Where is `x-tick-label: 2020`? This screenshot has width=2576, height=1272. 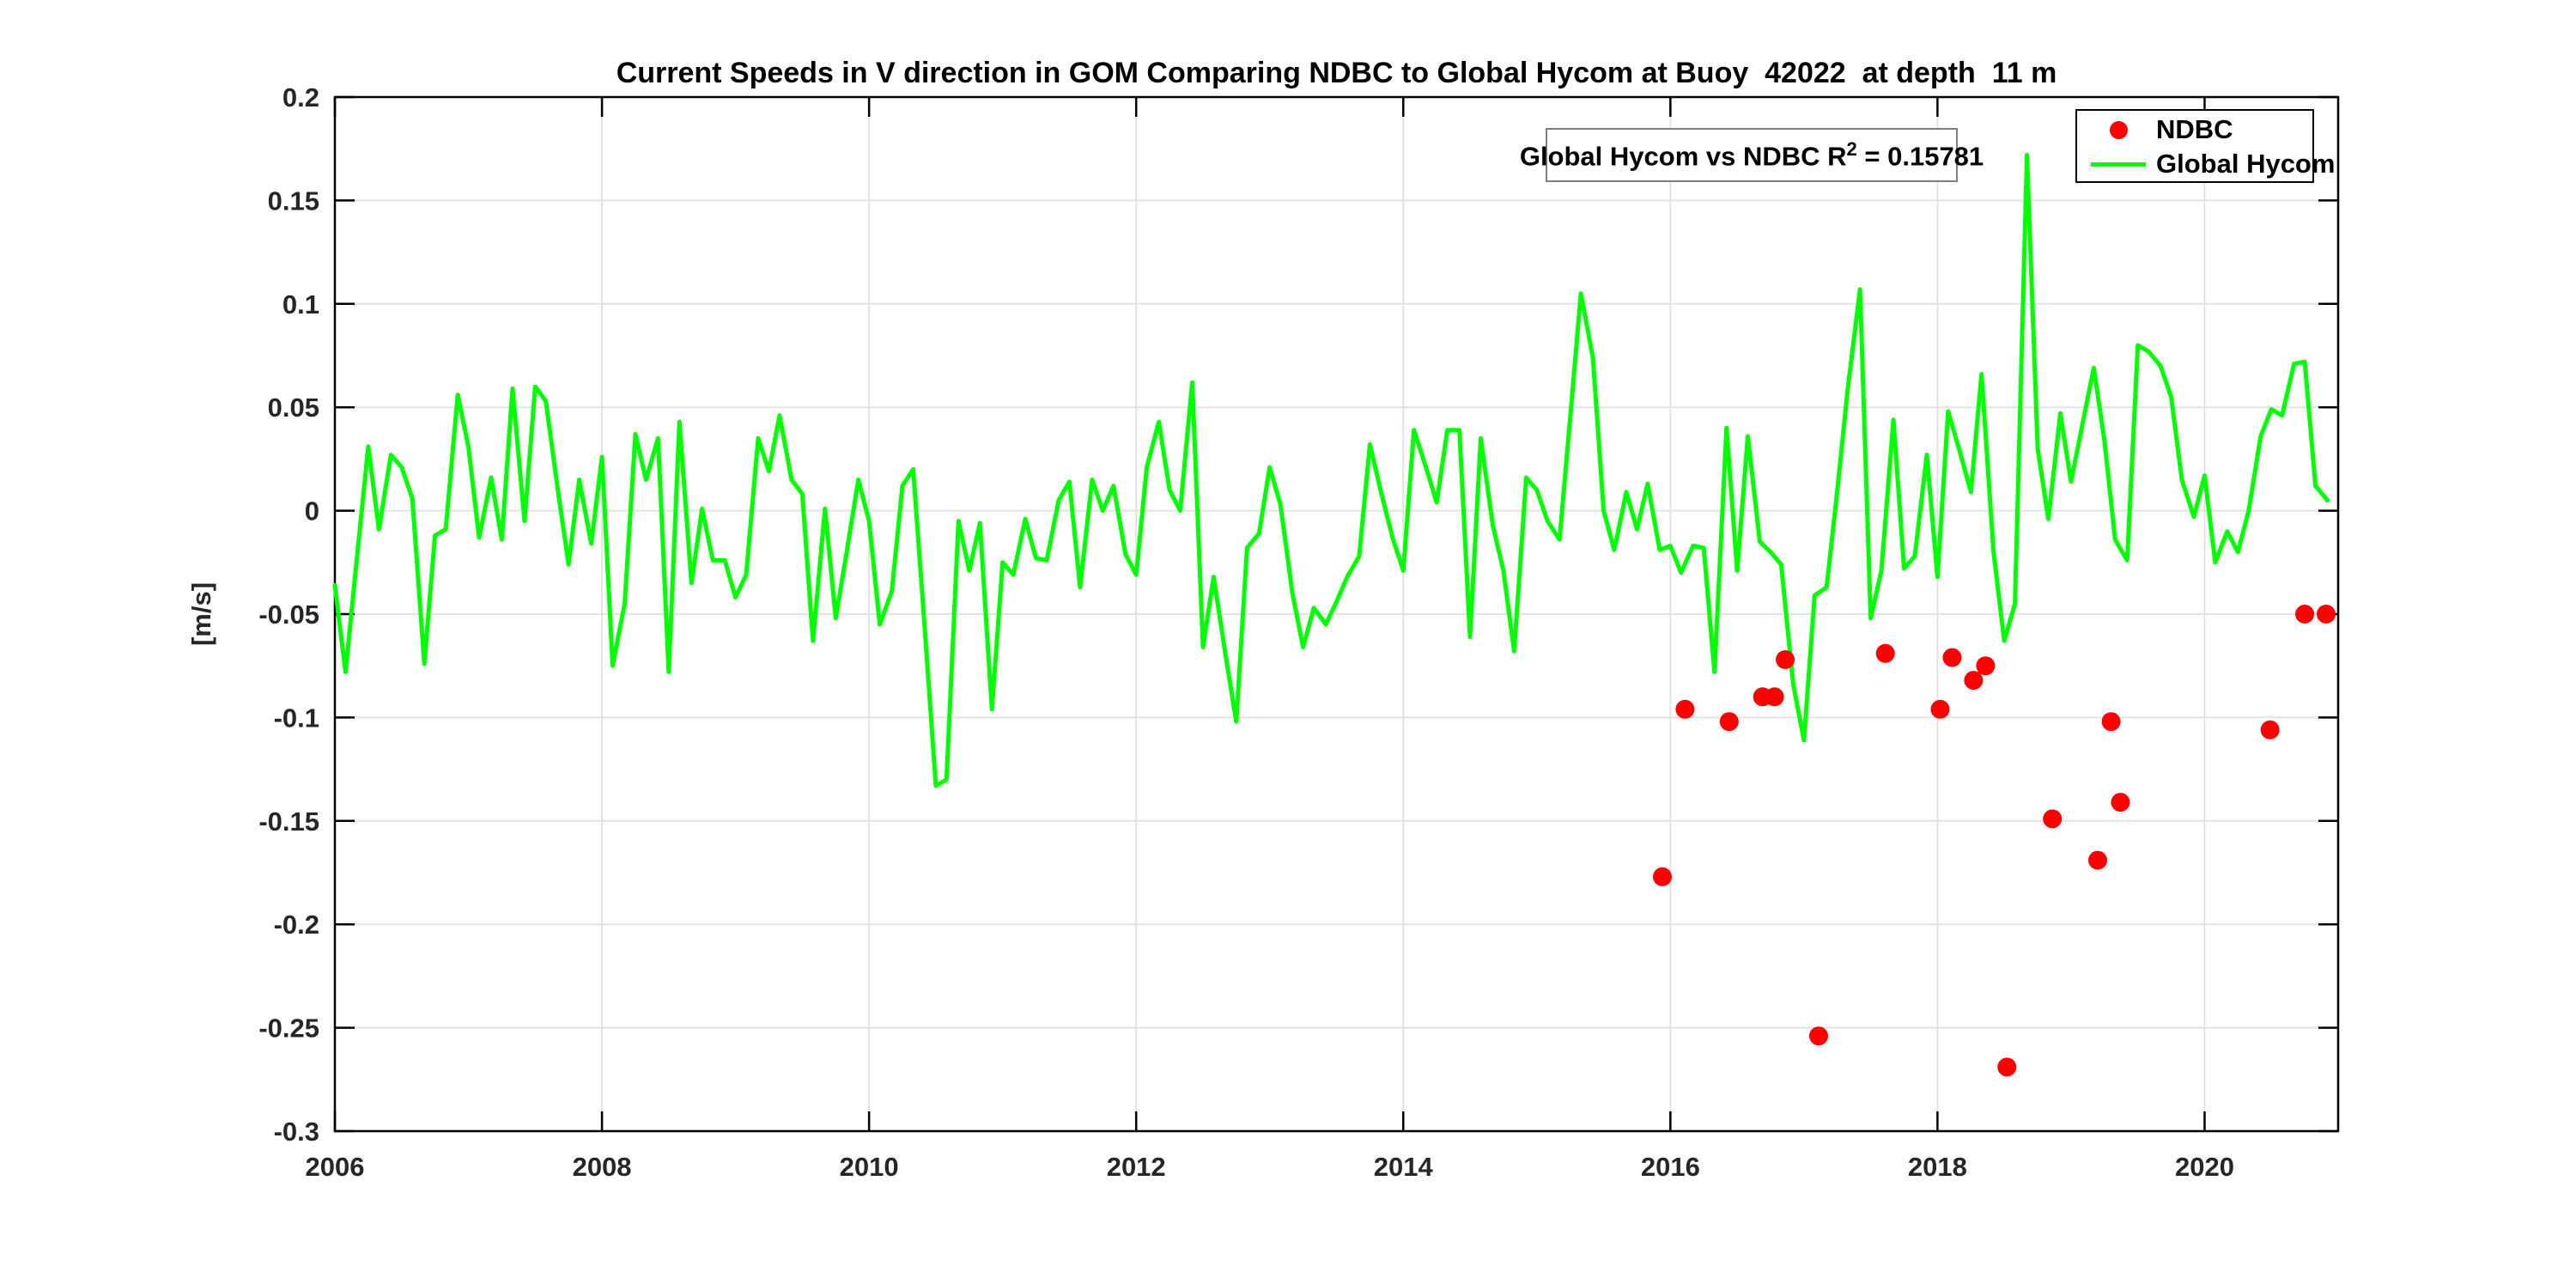 x-tick-label: 2020 is located at coordinates (2204, 1167).